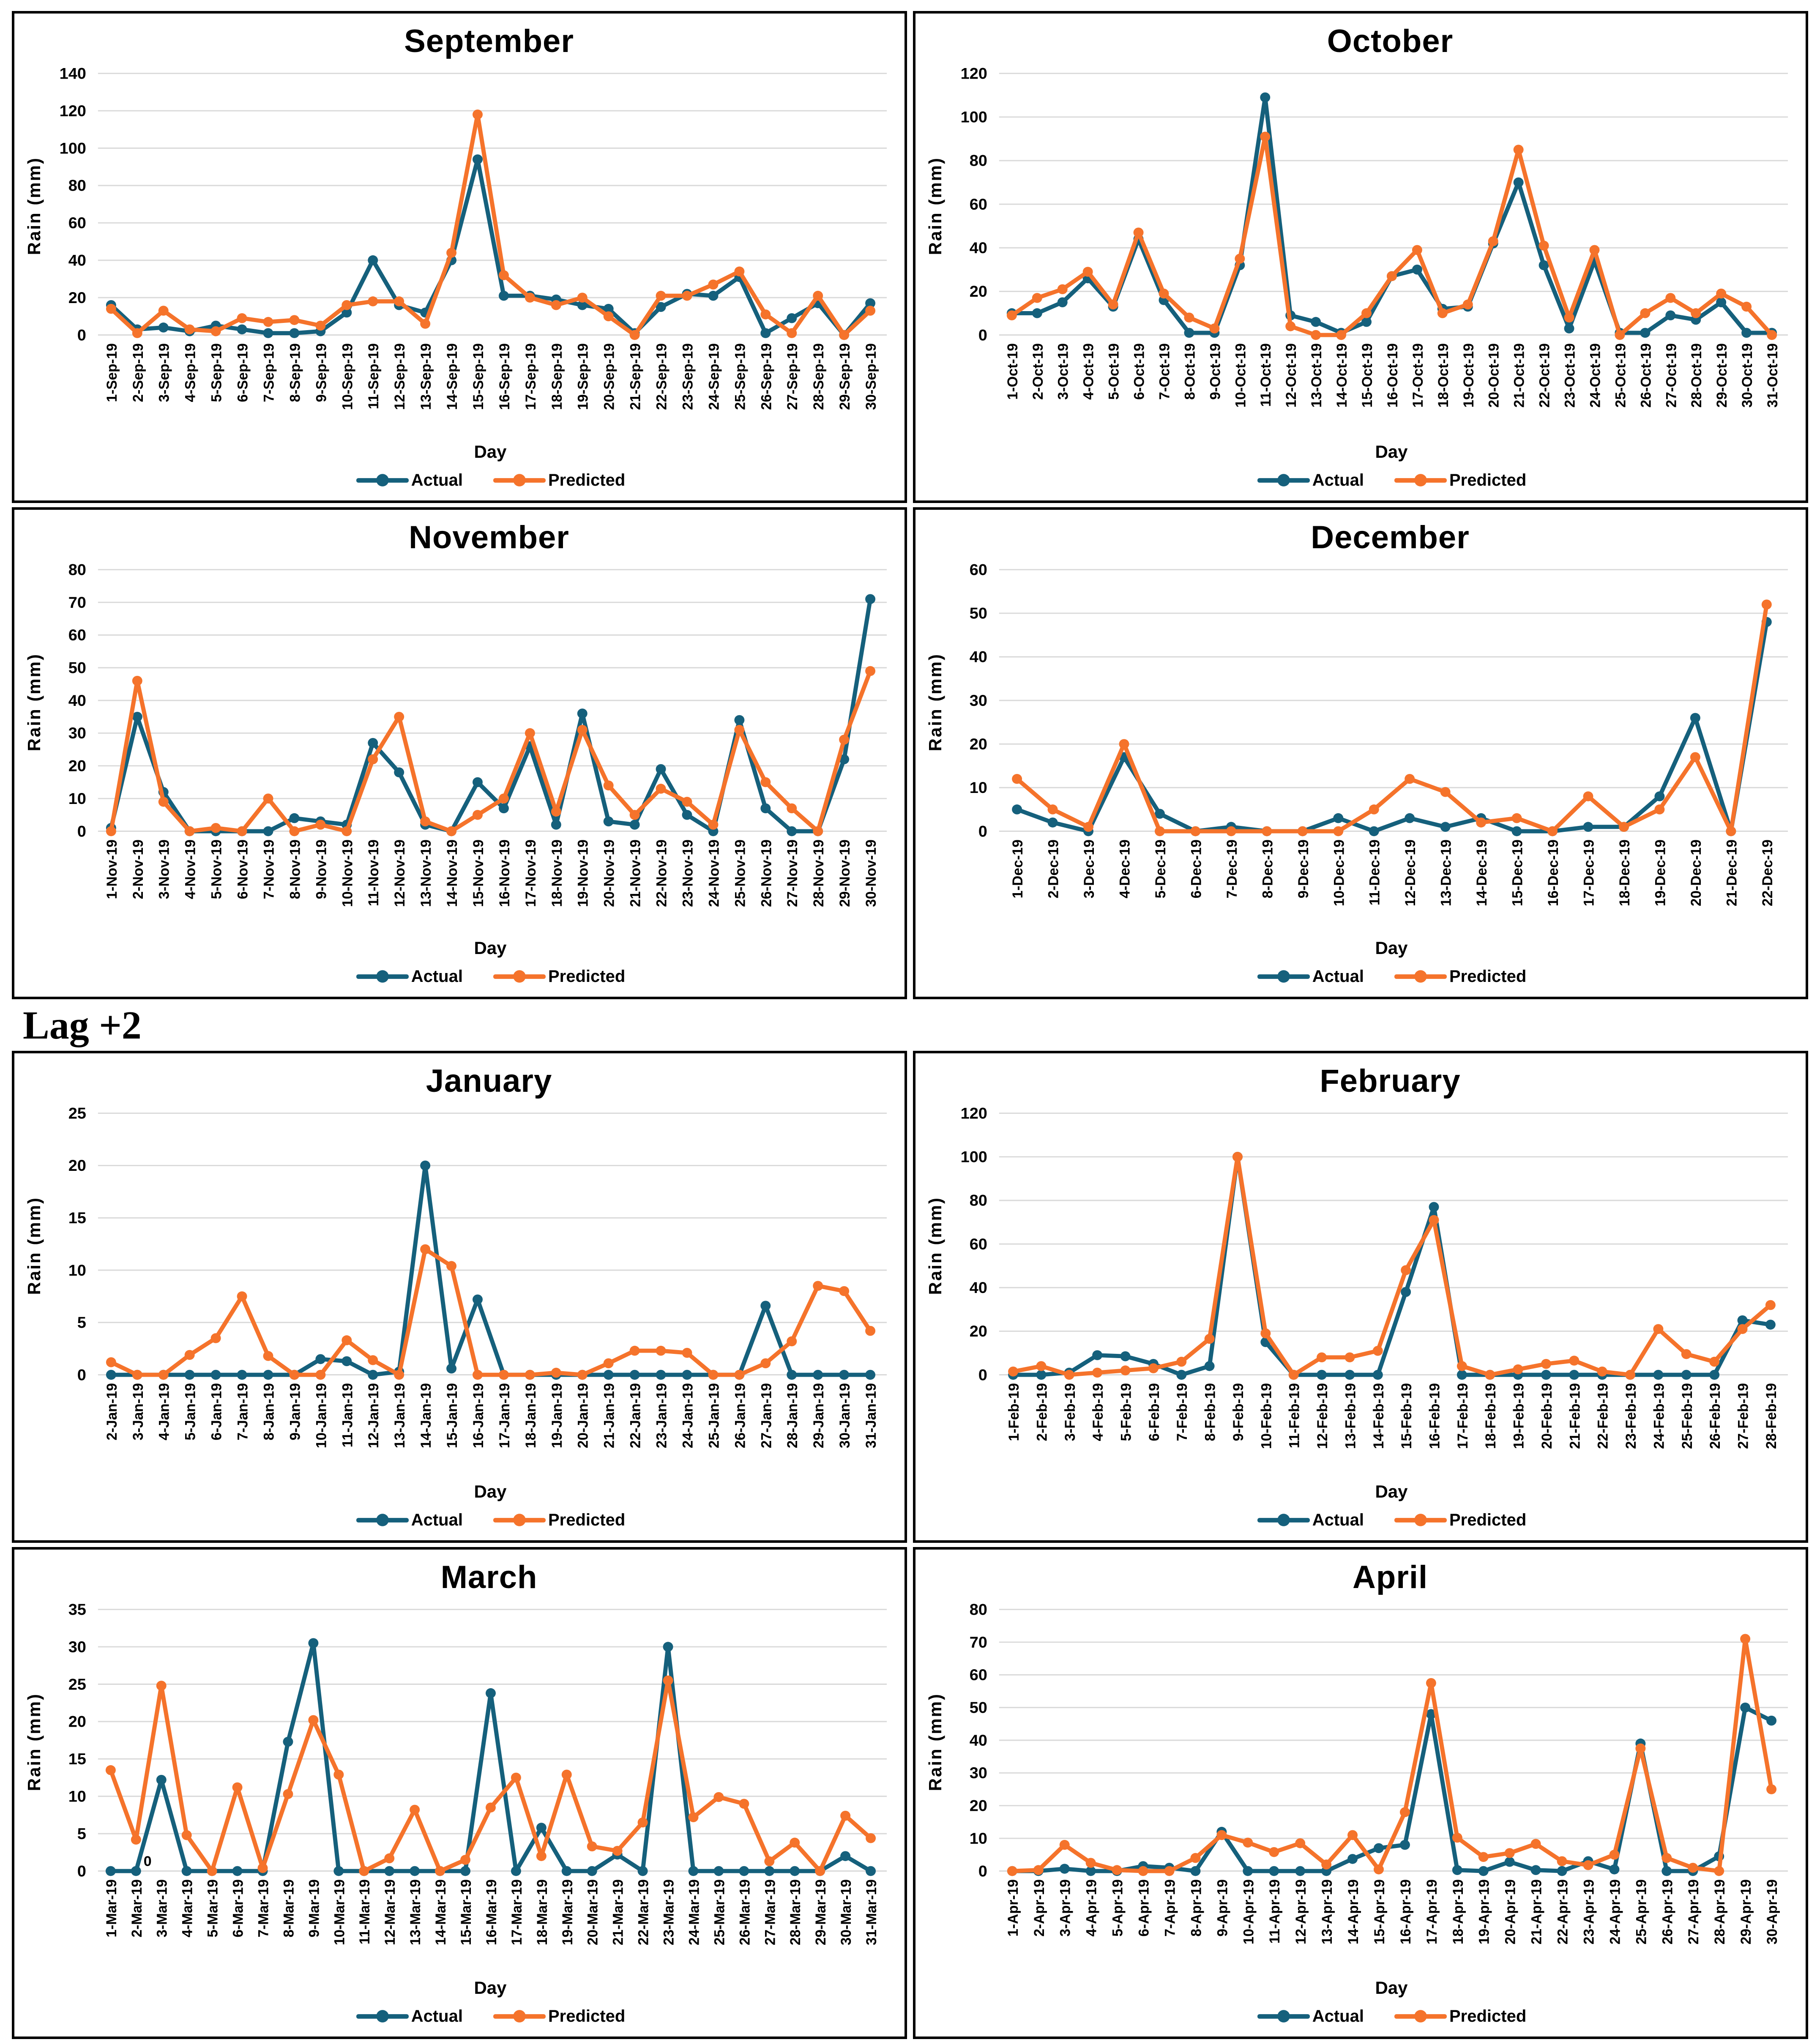 This screenshot has height=2042, width=1820. I want to click on svg-text: 5, so click(81, 1322).